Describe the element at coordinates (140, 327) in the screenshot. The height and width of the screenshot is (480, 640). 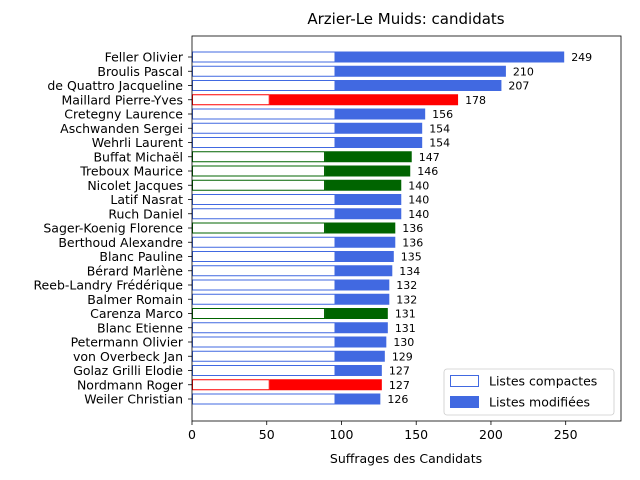
I see `y-tick-label: Blanc Etienne` at that location.